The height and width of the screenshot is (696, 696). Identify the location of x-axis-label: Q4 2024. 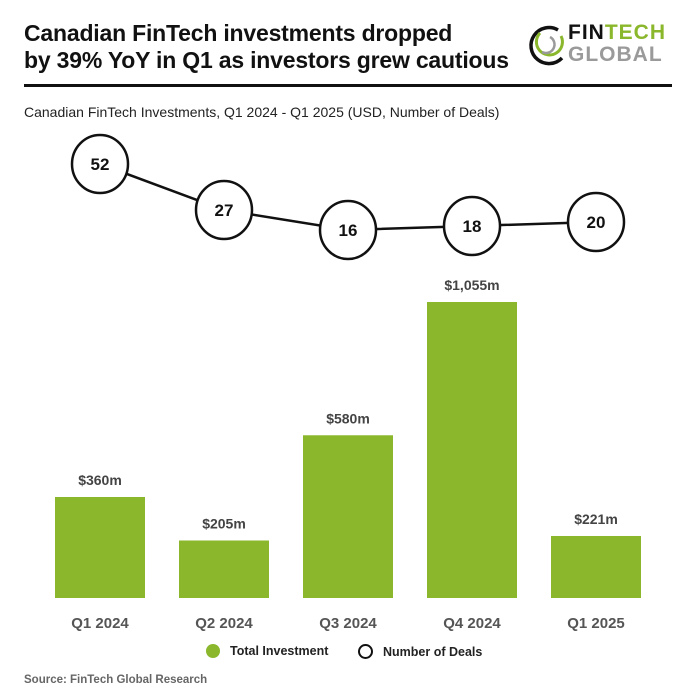
(472, 623).